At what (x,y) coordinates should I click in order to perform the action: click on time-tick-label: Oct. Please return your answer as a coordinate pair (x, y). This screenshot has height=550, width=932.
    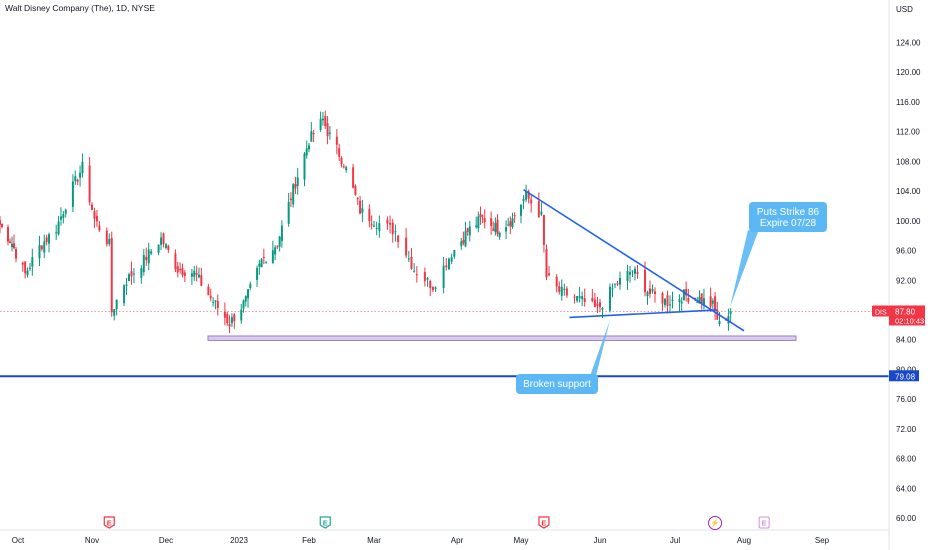
    Looking at the image, I should click on (18, 540).